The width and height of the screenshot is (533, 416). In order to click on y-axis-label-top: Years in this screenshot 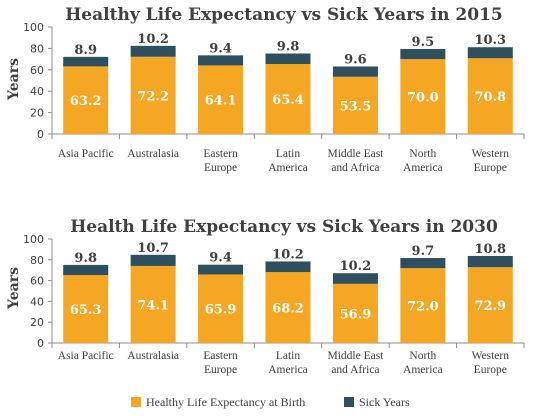, I will do `click(14, 79)`.